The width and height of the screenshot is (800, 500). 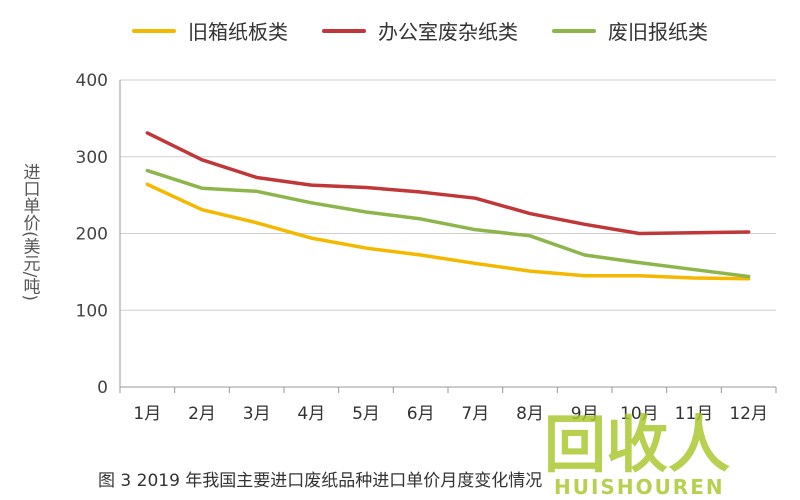 I want to click on x-tick-label-5: 6月, so click(x=421, y=414).